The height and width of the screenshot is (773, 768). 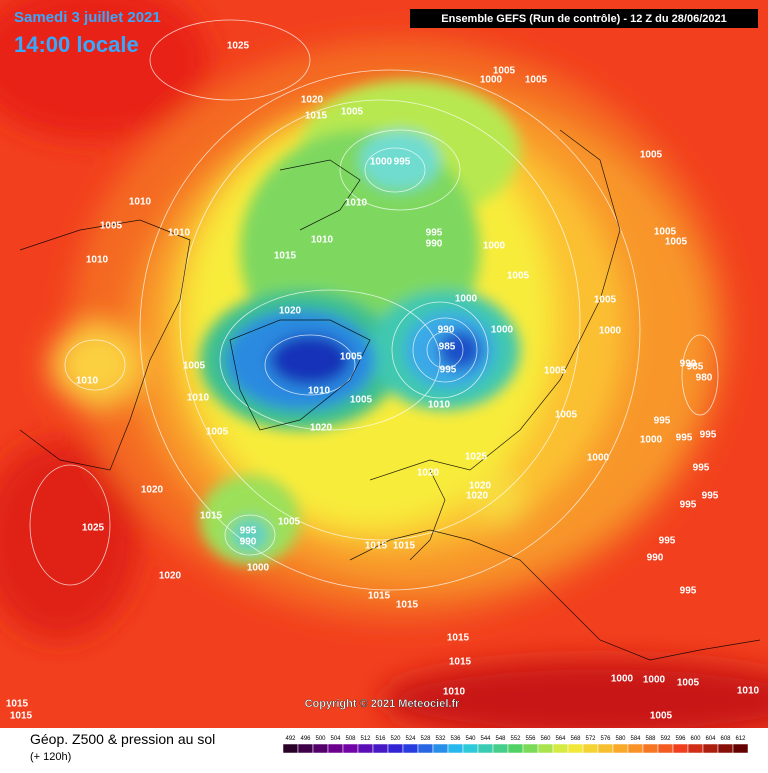 What do you see at coordinates (605, 739) in the screenshot?
I see `colorbar-label: 576` at bounding box center [605, 739].